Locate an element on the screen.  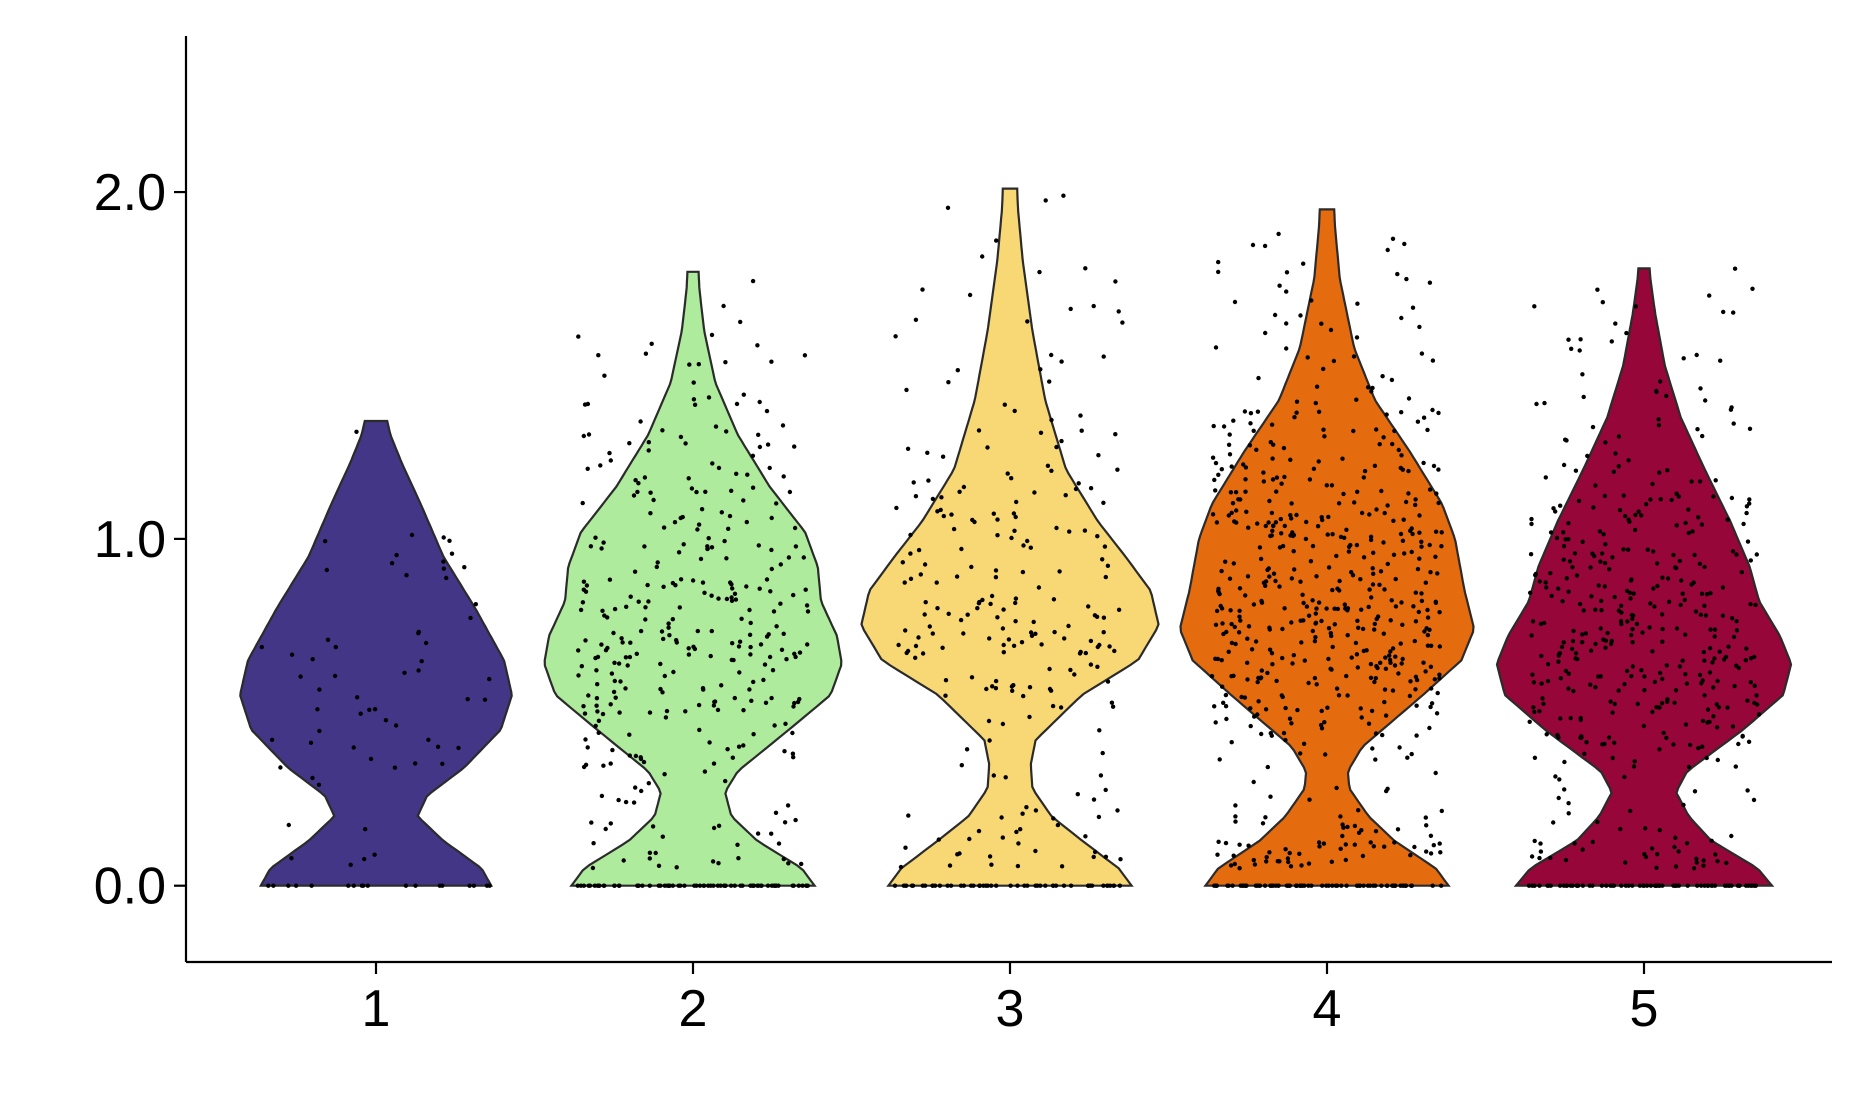
y-tick-label: 2.0 is located at coordinates (130, 193).